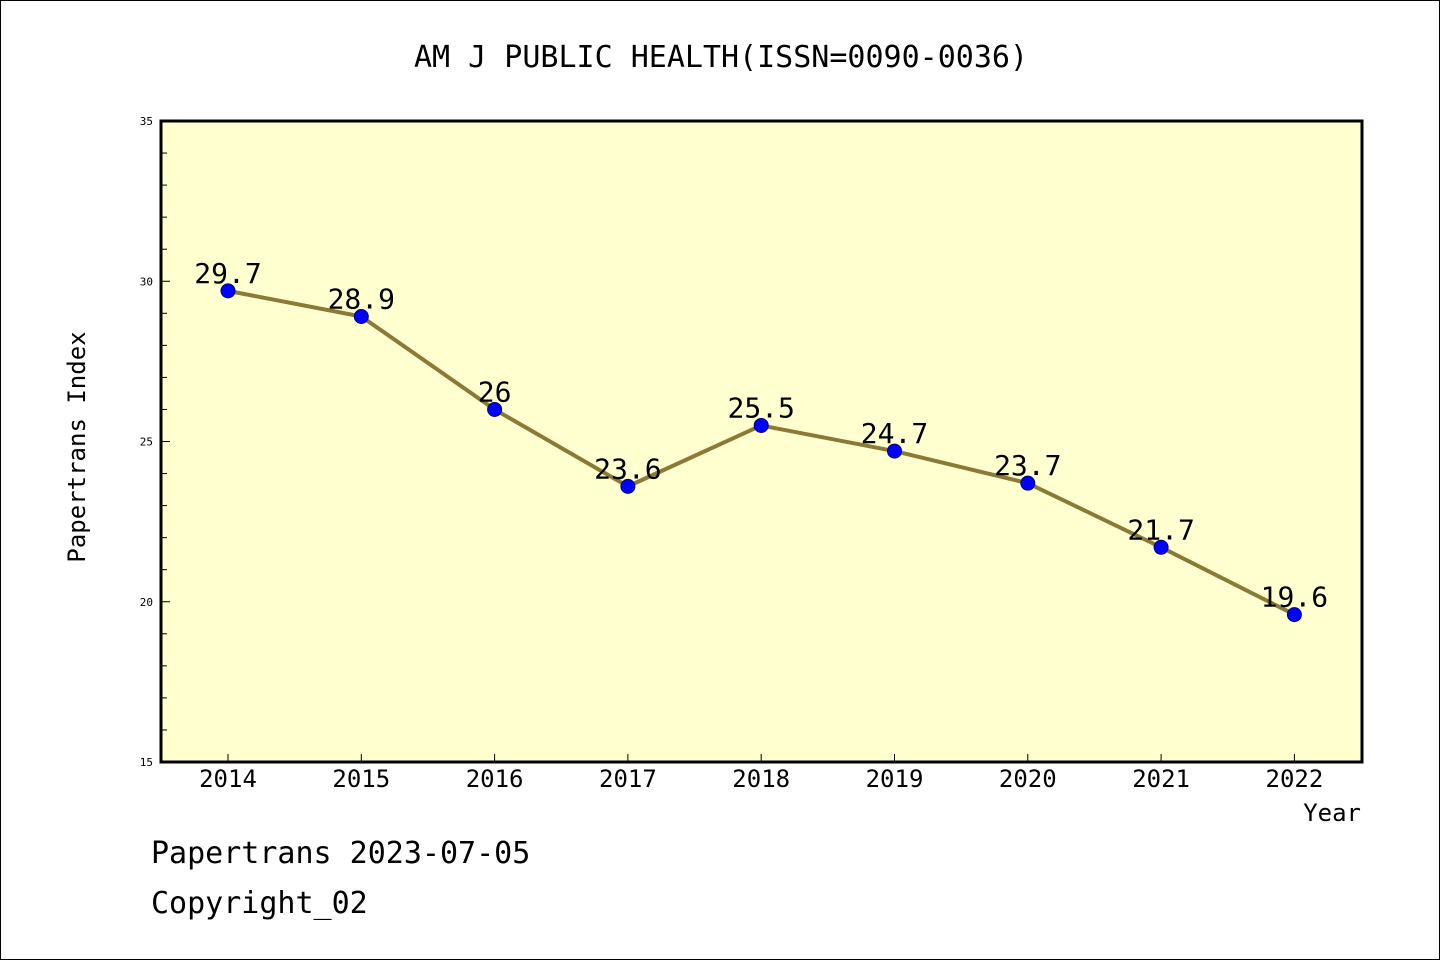  What do you see at coordinates (146, 602) in the screenshot?
I see `y-tick-label: 20` at bounding box center [146, 602].